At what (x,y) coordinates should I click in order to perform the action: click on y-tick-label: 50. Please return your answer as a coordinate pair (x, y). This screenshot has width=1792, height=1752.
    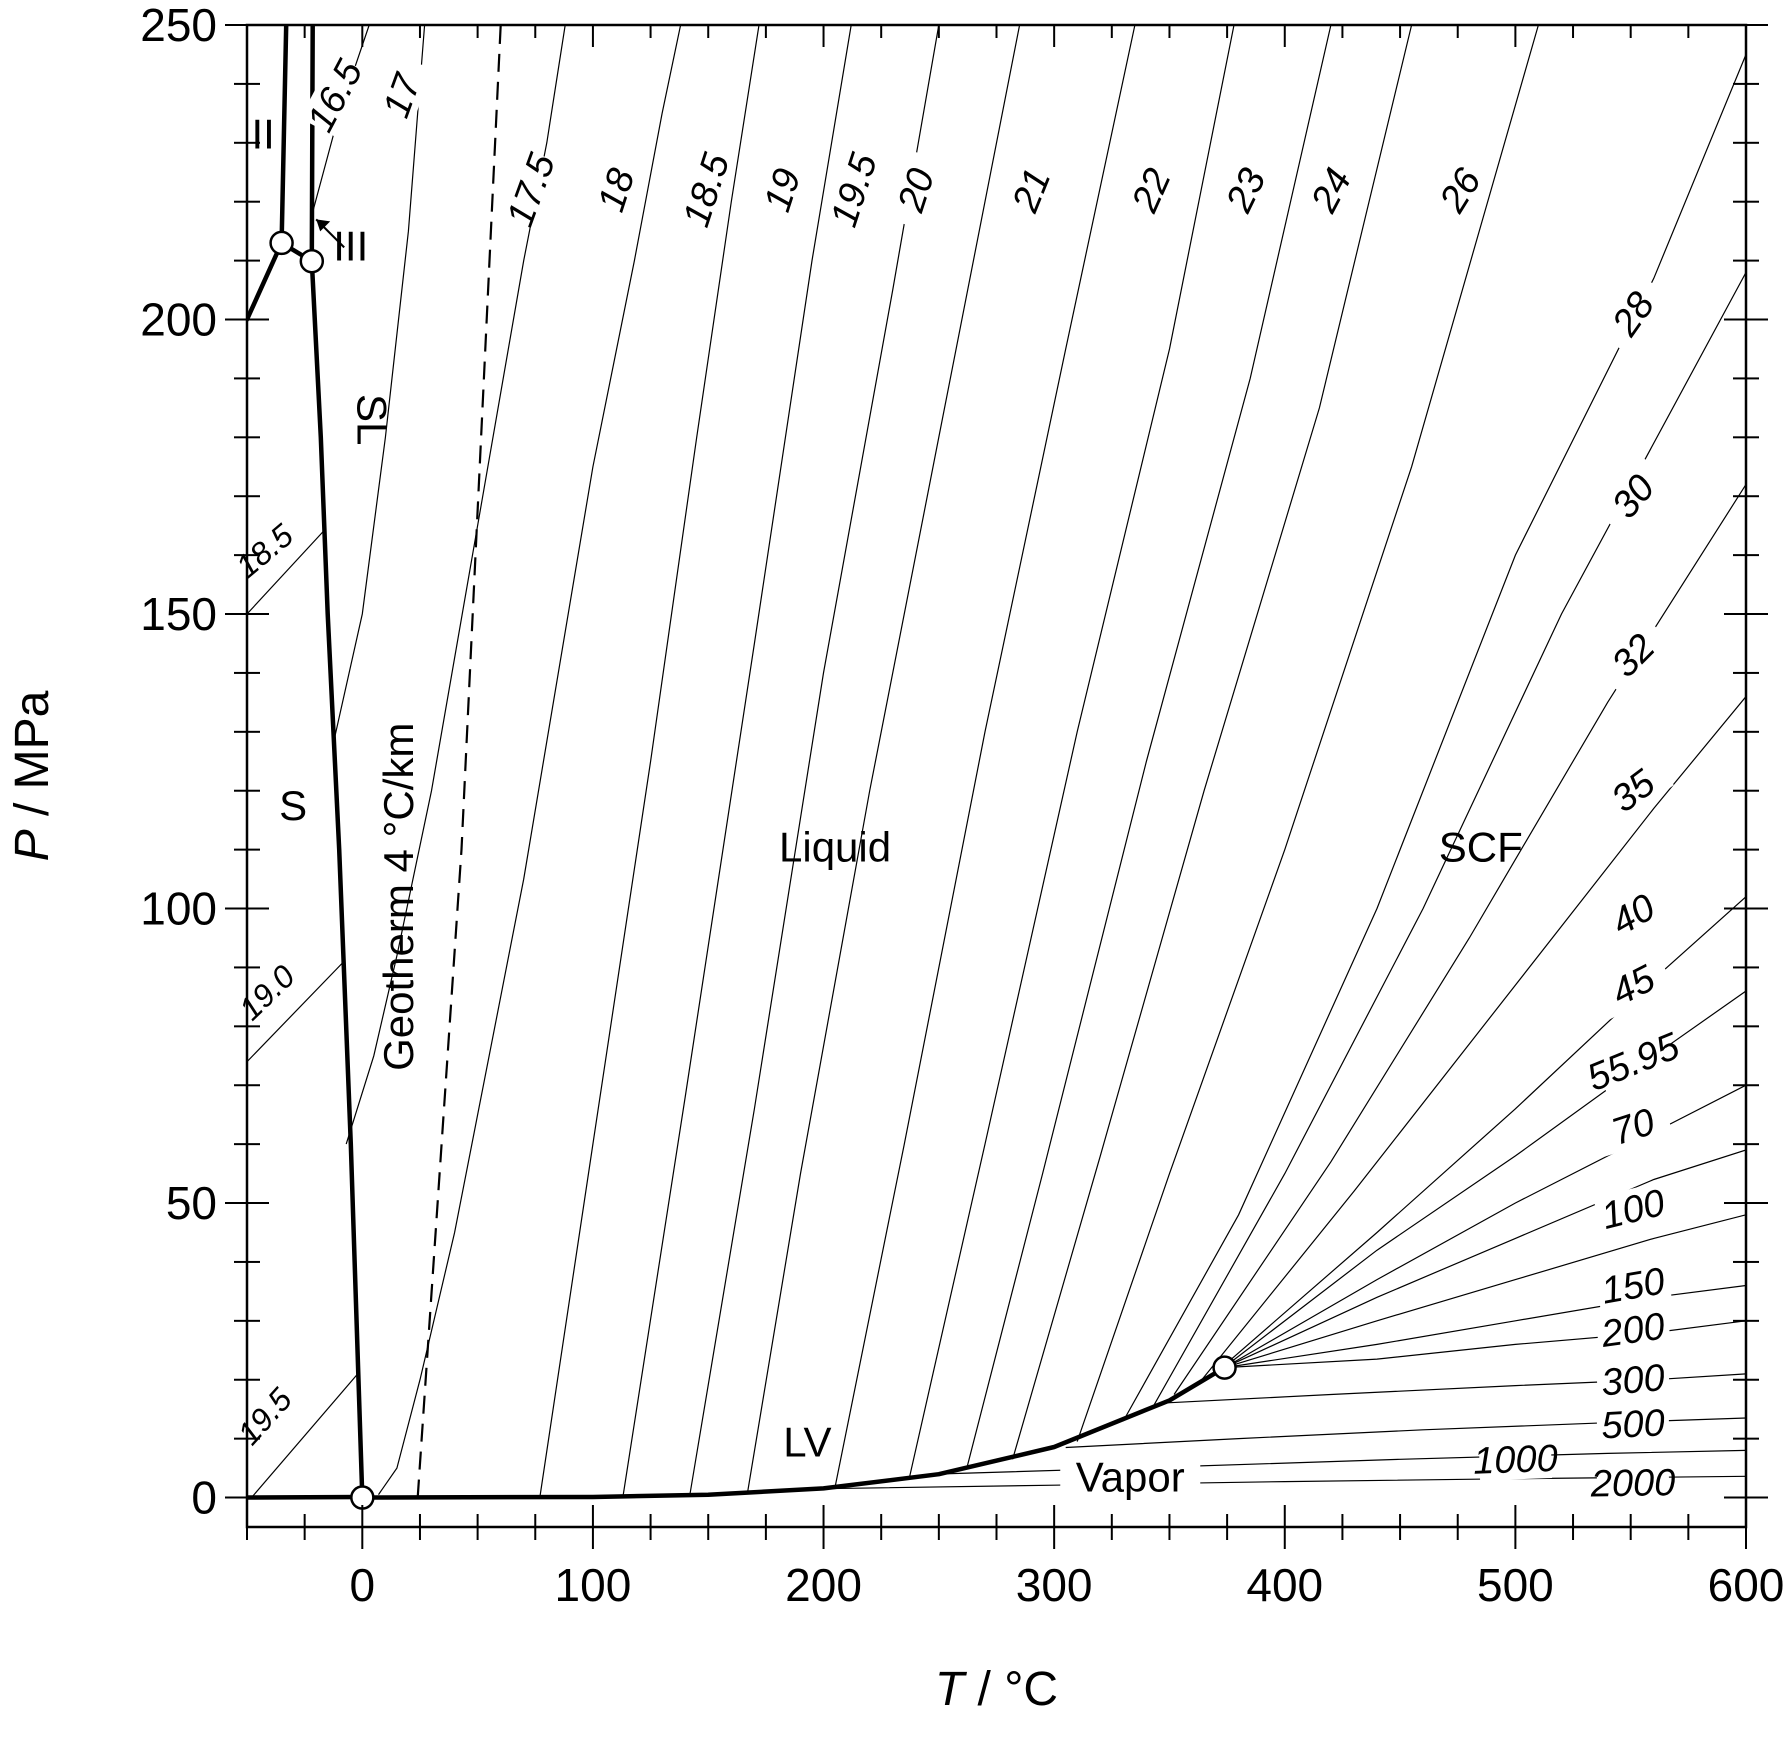
    Looking at the image, I should click on (191, 1203).